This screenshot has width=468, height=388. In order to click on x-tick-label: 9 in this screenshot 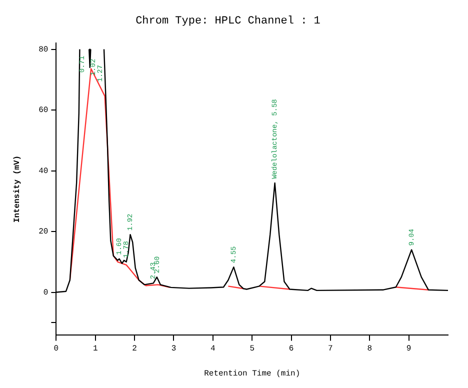, I will do `click(409, 349)`.